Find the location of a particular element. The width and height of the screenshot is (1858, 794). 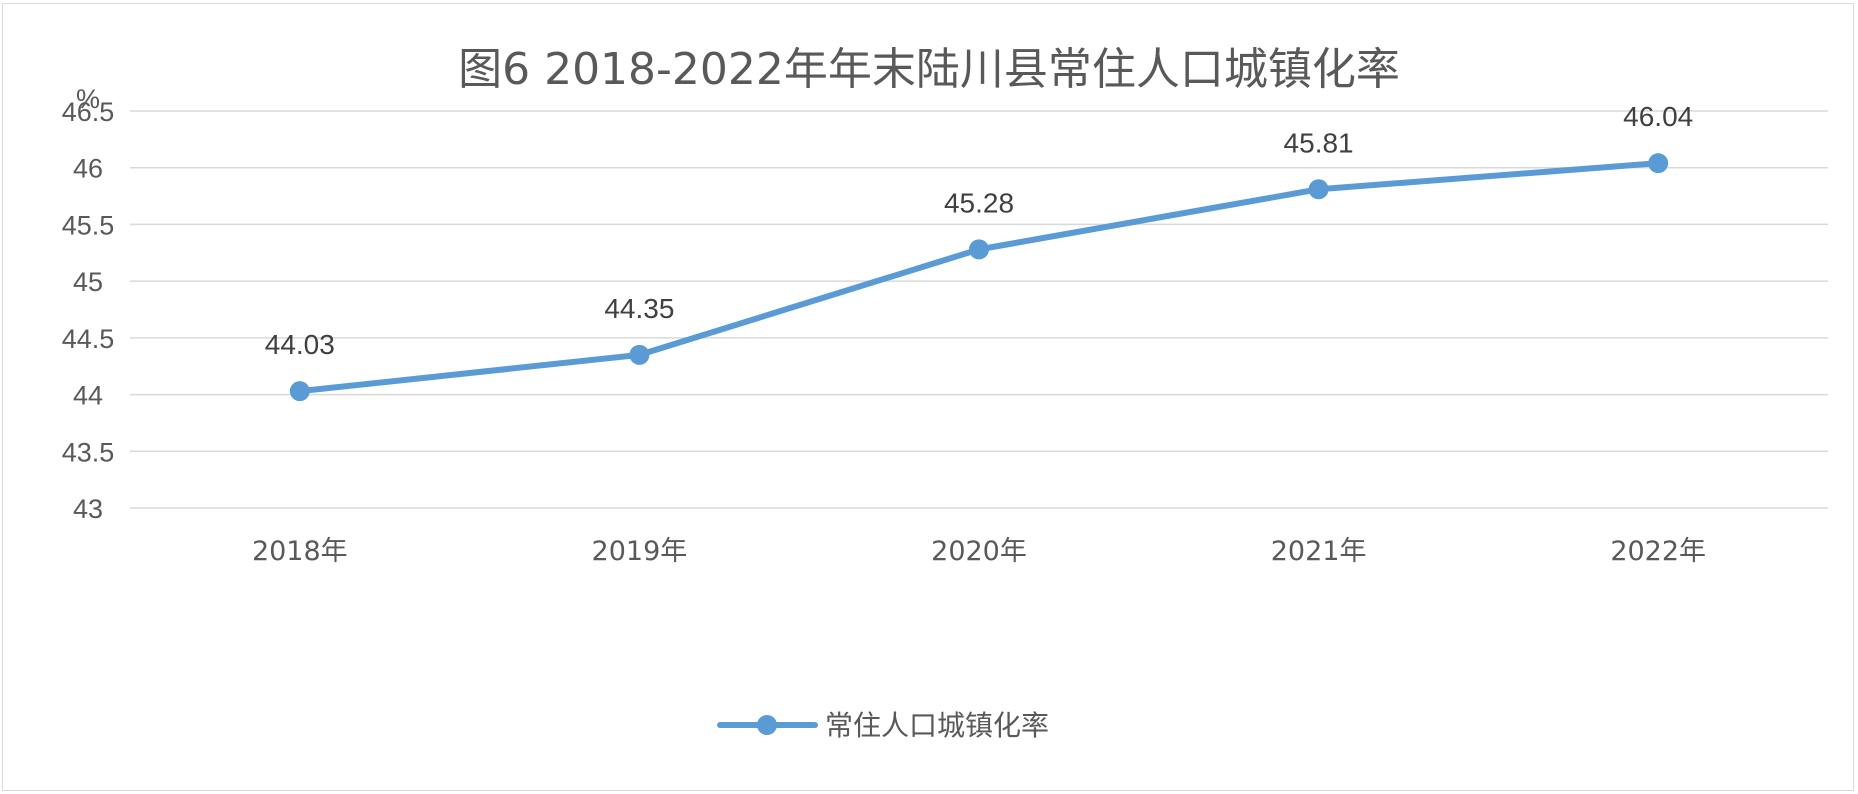

y-axis-unit-label: % is located at coordinates (88, 99).